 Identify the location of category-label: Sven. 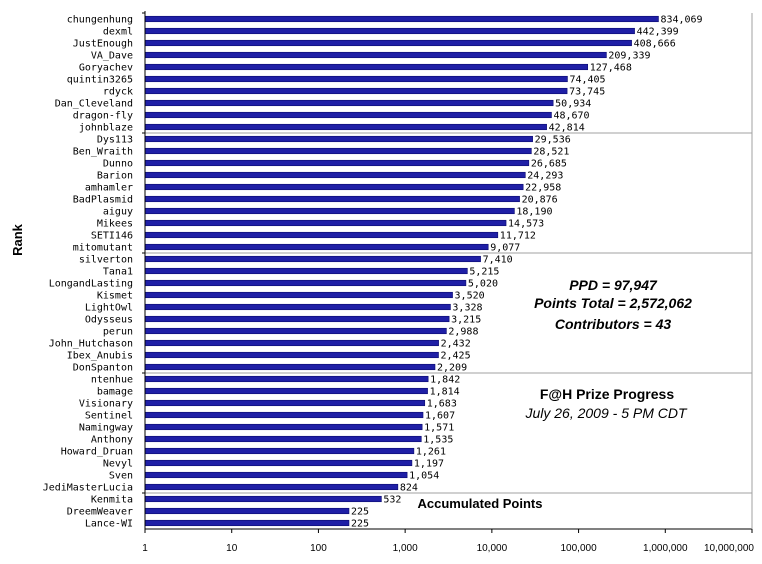
(121, 476).